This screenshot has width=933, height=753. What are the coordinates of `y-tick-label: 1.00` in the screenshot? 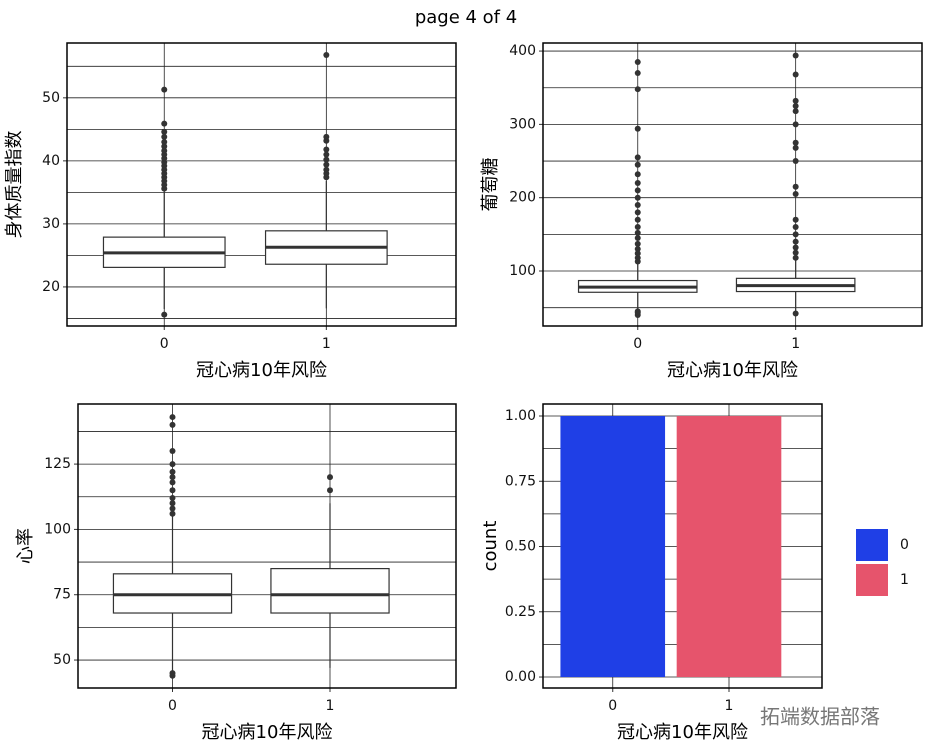 It's located at (520, 416).